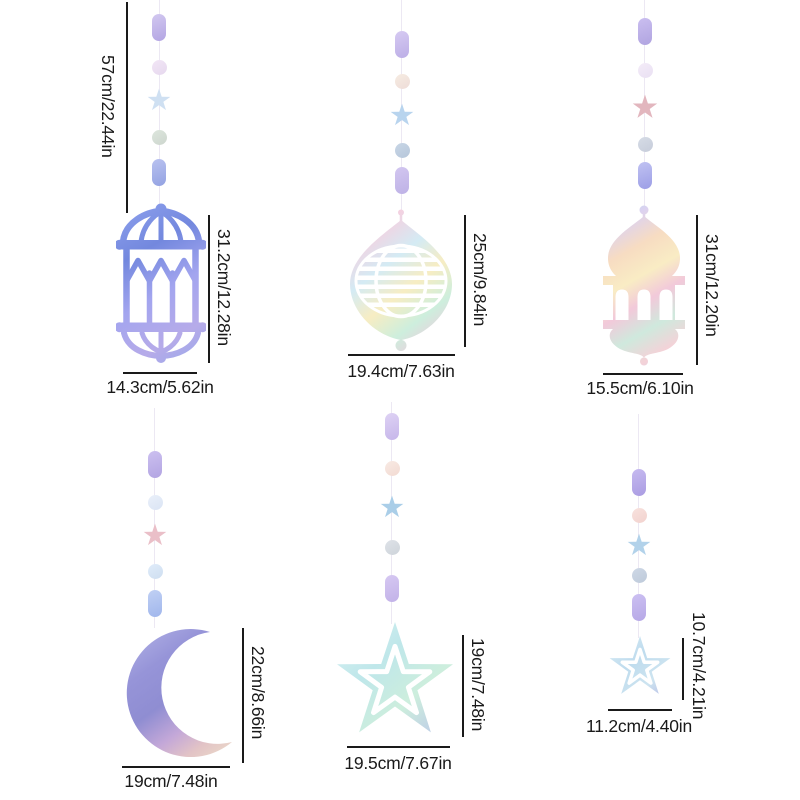  What do you see at coordinates (683, 669) in the screenshot?
I see `dimension-line-small-star-height` at bounding box center [683, 669].